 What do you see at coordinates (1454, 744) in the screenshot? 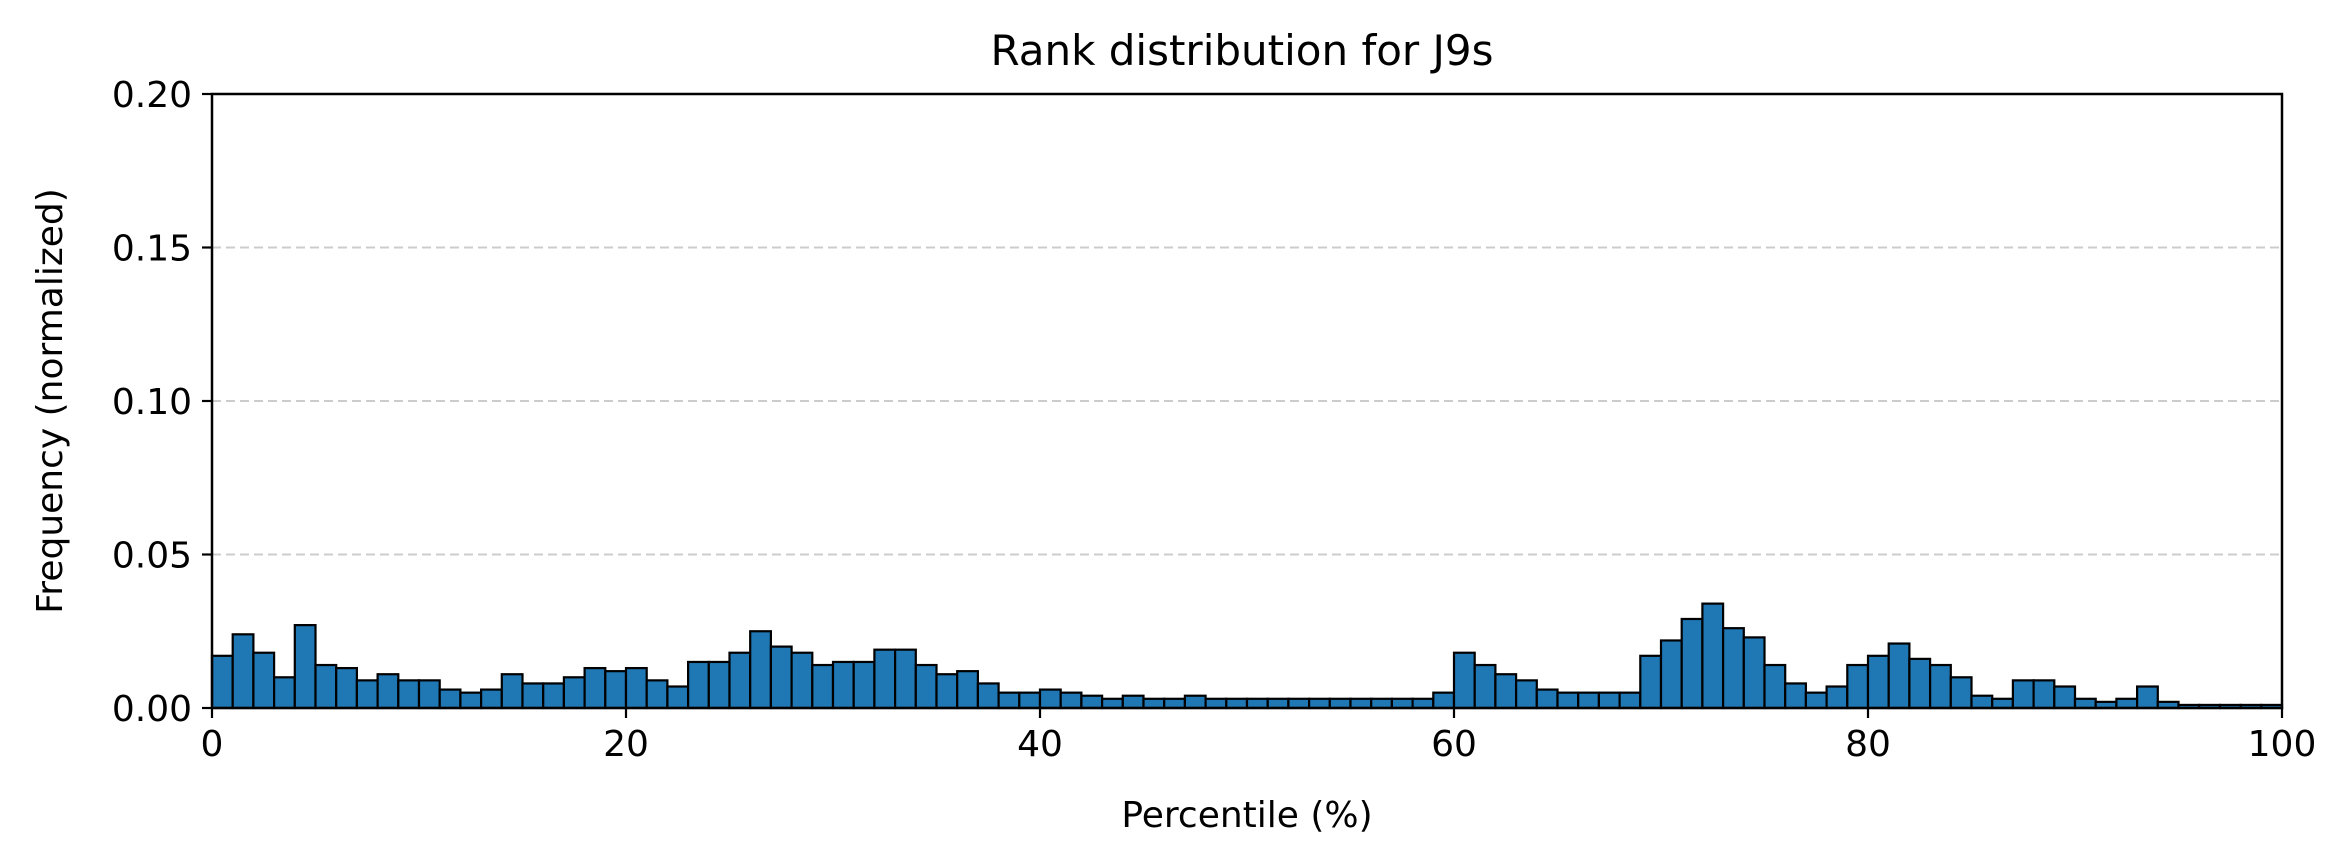
I see `x-tick-label: 60` at bounding box center [1454, 744].